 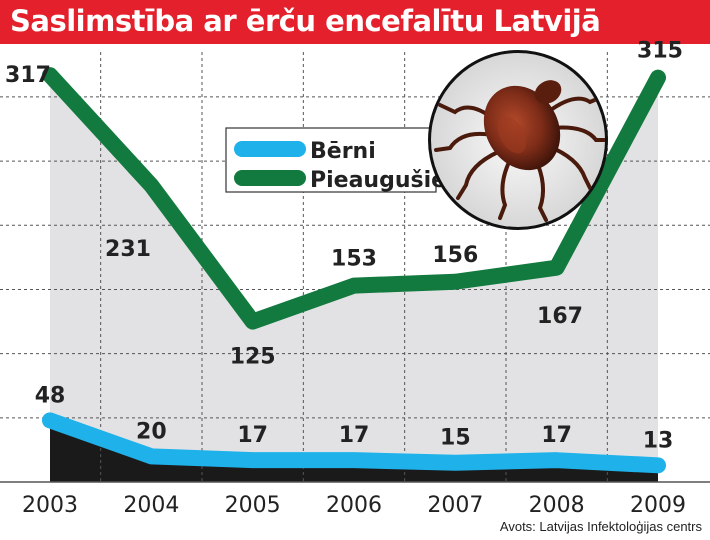 I want to click on x-tick-label: 2005, so click(x=253, y=505).